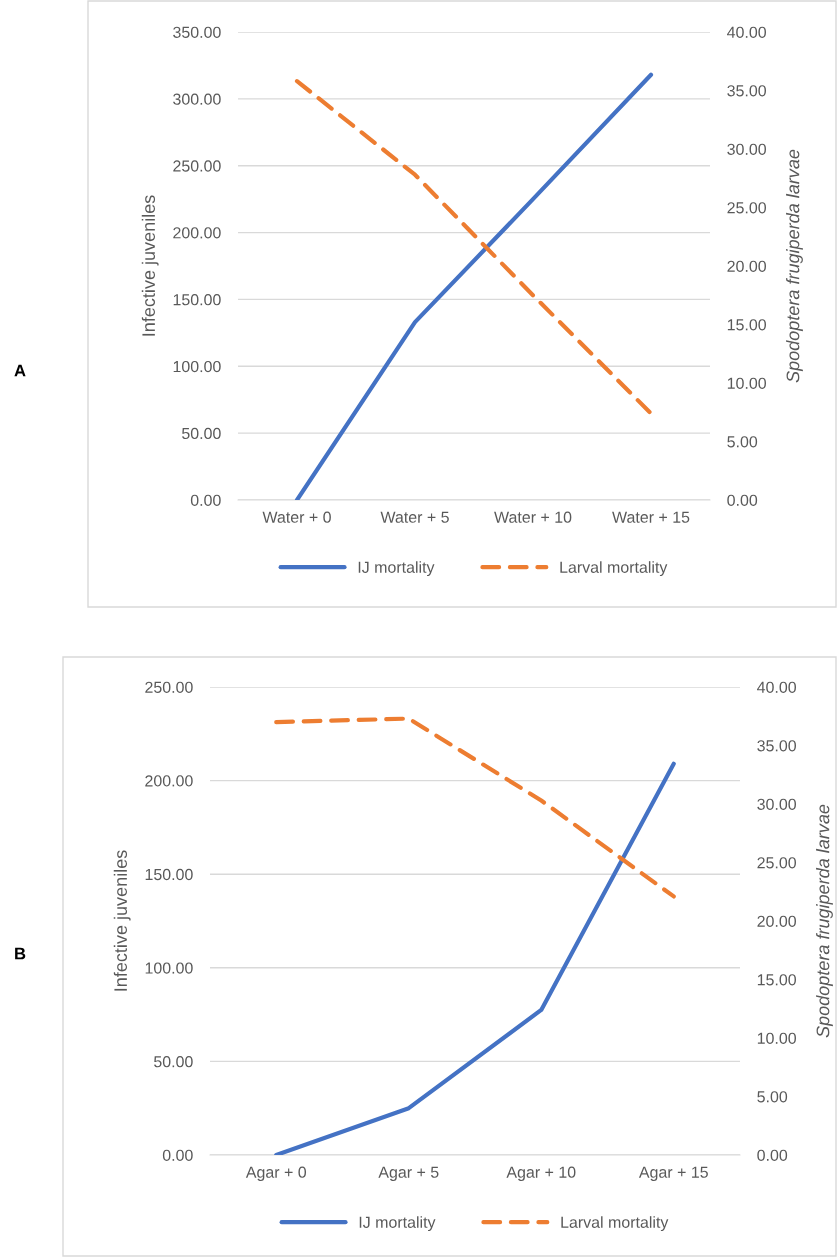 This screenshot has width=837, height=1257. Describe the element at coordinates (533, 517) in the screenshot. I see `x-tick-label: Water + 10` at that location.